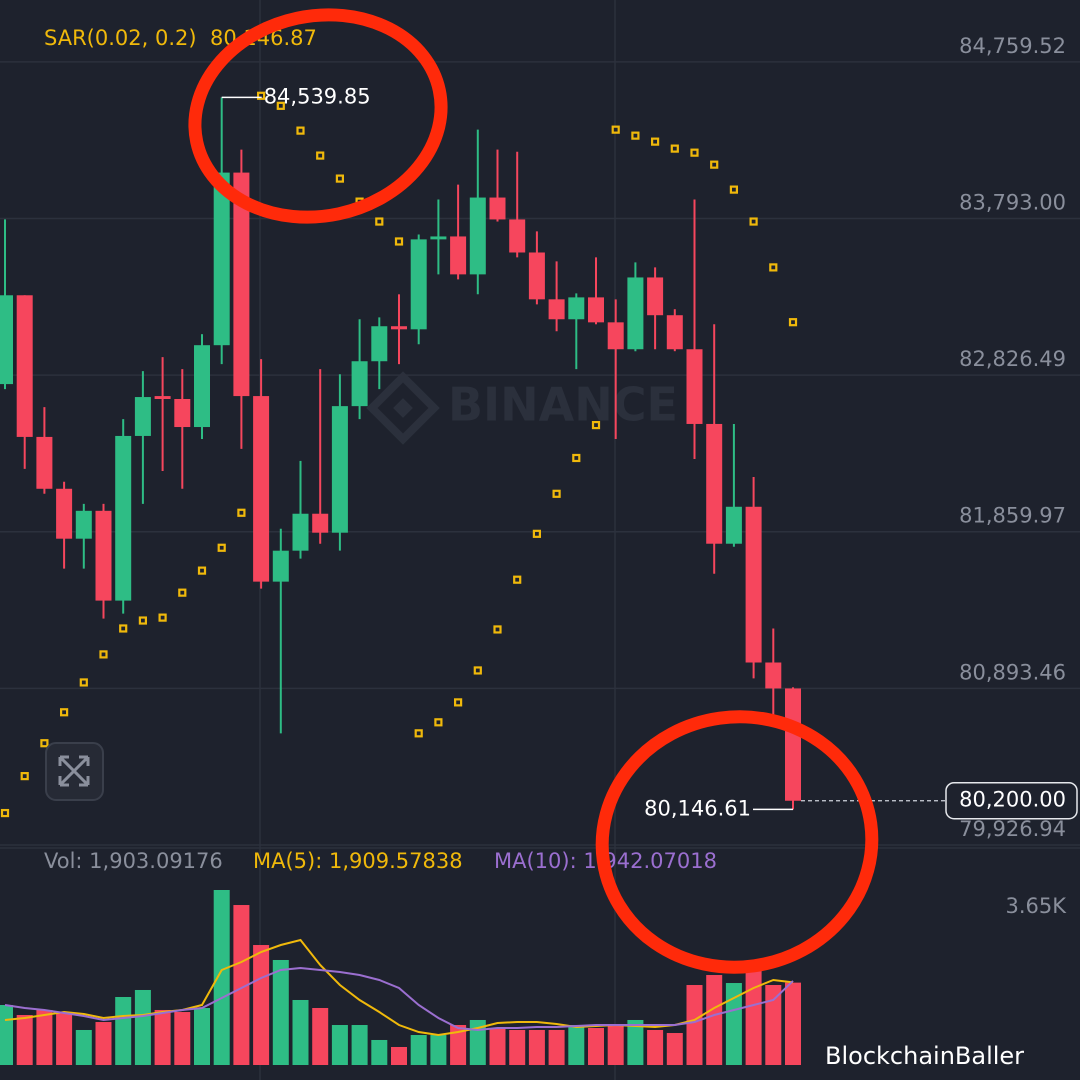 Image resolution: width=1080 pixels, height=1080 pixels. I want to click on y-tick-label: 80,893.46, so click(1012, 672).